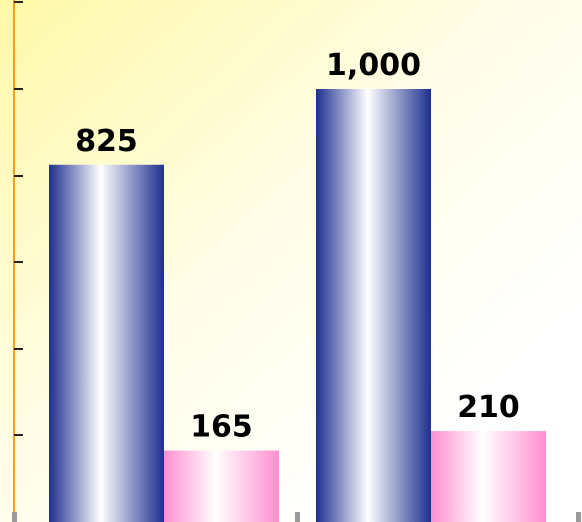 The height and width of the screenshot is (522, 582). What do you see at coordinates (221, 427) in the screenshot?
I see `data-label: 165` at bounding box center [221, 427].